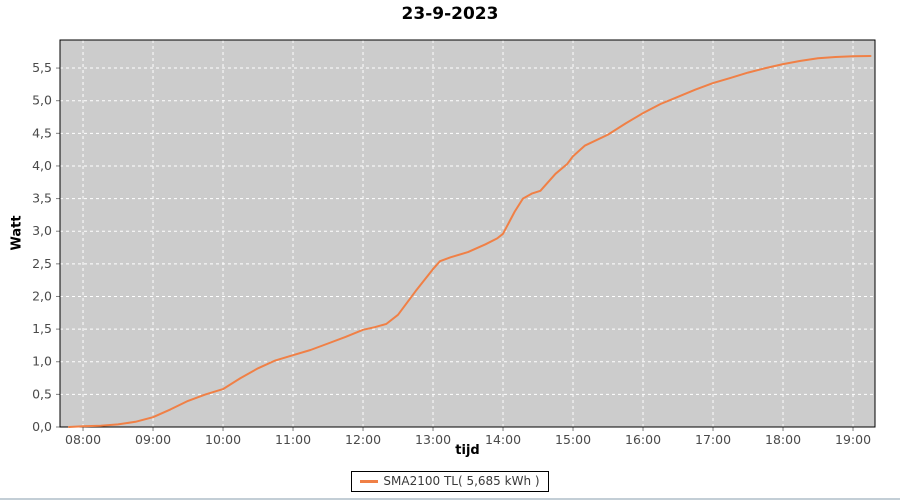 The image size is (900, 500). I want to click on chart-title: 23-9-2023, so click(450, 14).